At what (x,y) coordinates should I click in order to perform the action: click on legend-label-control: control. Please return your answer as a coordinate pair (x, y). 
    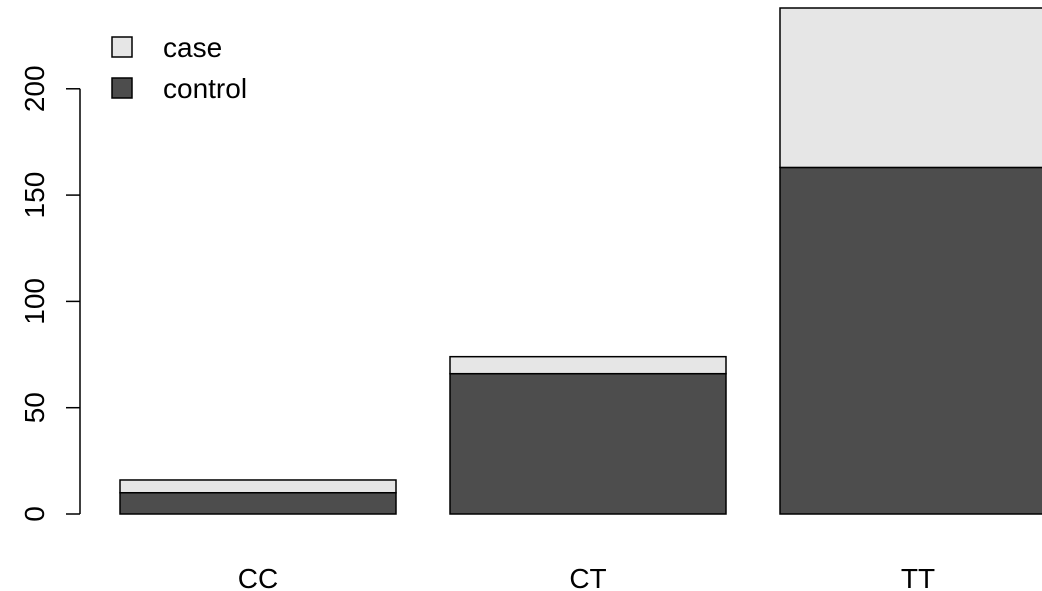
    Looking at the image, I should click on (205, 88).